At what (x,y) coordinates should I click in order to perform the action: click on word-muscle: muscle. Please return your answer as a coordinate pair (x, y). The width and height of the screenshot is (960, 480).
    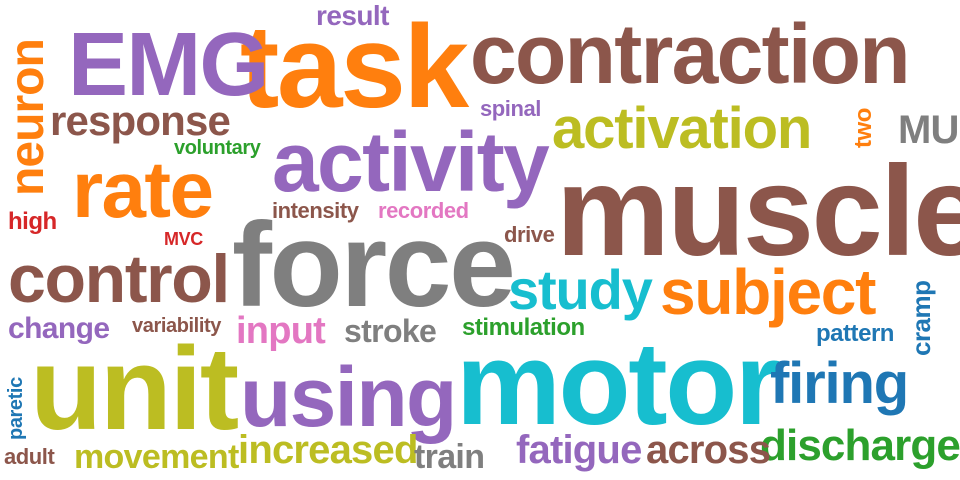
    Looking at the image, I should click on (758, 211).